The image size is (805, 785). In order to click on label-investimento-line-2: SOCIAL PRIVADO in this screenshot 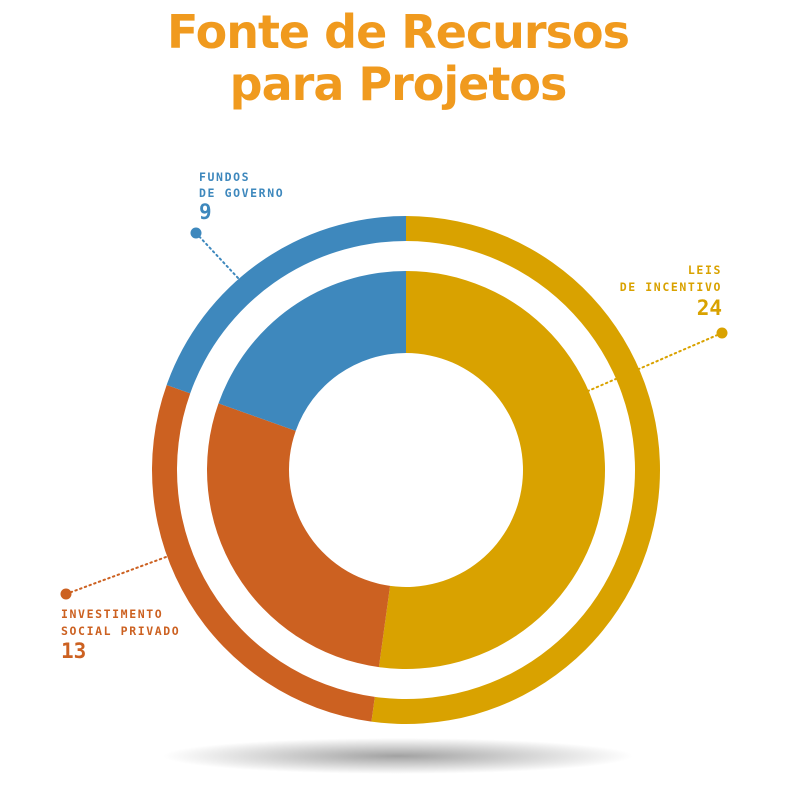, I will do `click(120, 631)`.